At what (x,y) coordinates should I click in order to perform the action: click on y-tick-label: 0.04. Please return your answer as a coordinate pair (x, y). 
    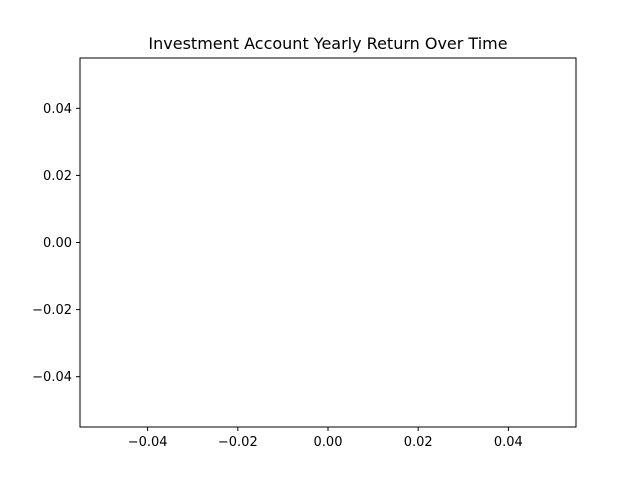
    Looking at the image, I should click on (57, 109).